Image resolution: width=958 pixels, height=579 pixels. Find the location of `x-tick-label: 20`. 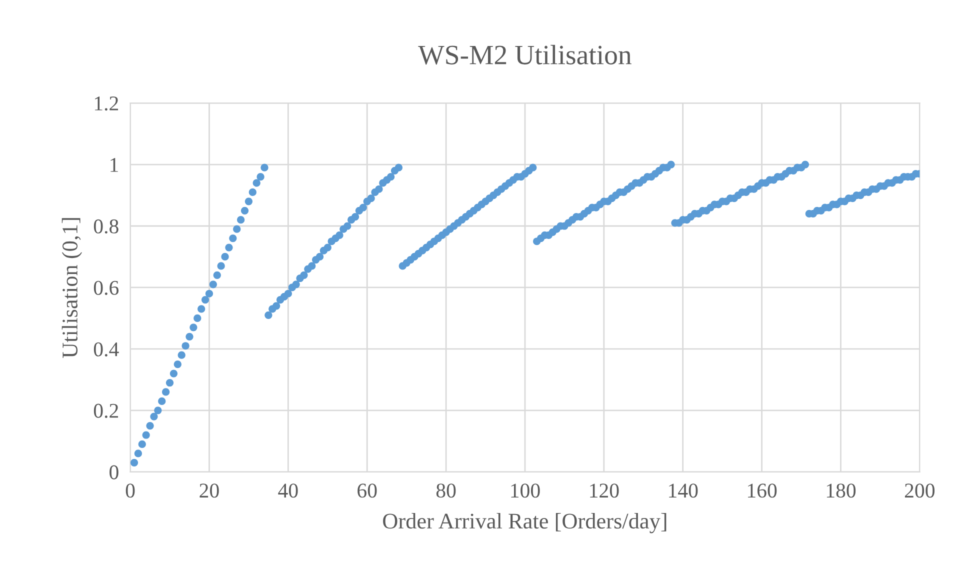

x-tick-label: 20 is located at coordinates (209, 491).